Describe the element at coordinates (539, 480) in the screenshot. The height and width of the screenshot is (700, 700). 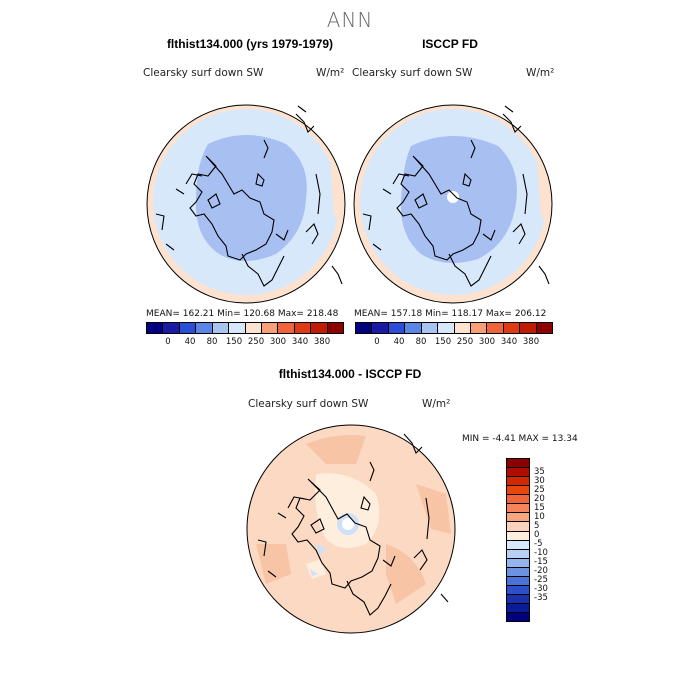
I see `diff-colorbar-tick-label: 30` at that location.